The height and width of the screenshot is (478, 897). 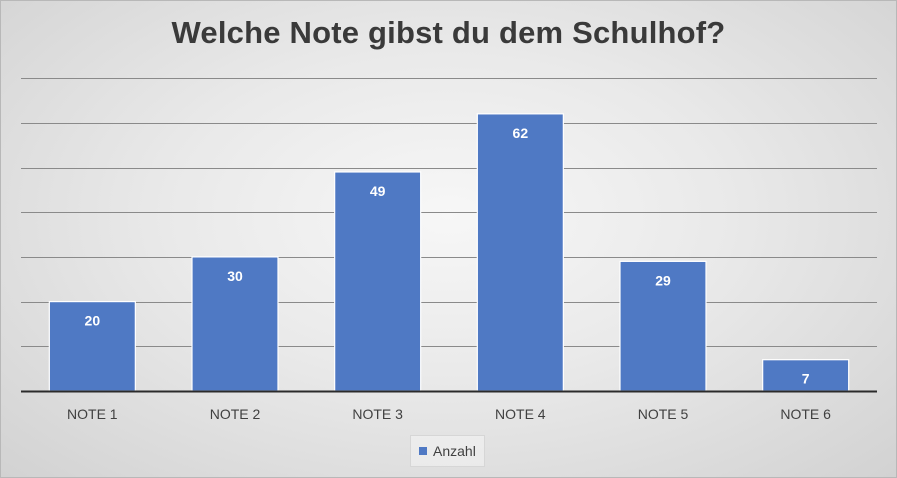 I want to click on x-tick-label-note-6: NOTE 6, so click(x=805, y=414).